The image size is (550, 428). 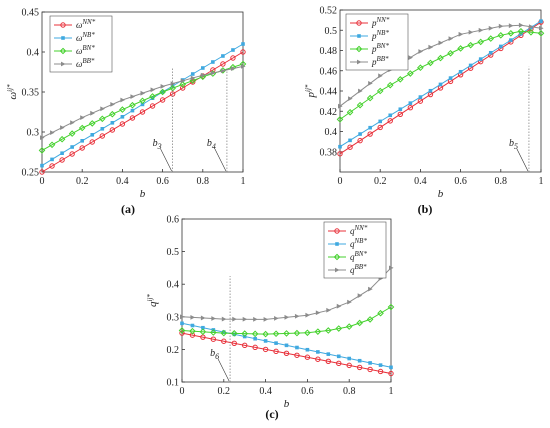 I want to click on x-tick-label: 0.4, so click(x=265, y=391).